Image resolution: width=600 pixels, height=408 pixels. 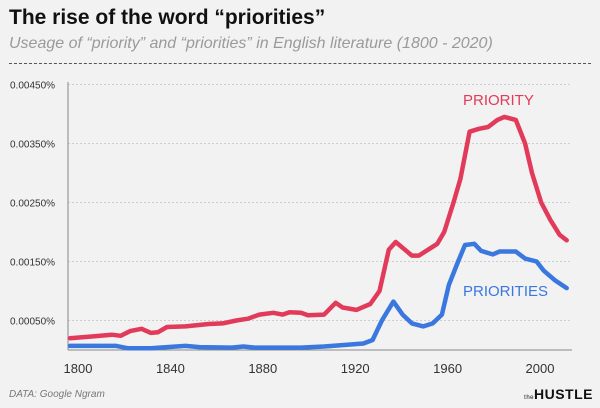 I want to click on x-tick-label: 1840, so click(x=170, y=368).